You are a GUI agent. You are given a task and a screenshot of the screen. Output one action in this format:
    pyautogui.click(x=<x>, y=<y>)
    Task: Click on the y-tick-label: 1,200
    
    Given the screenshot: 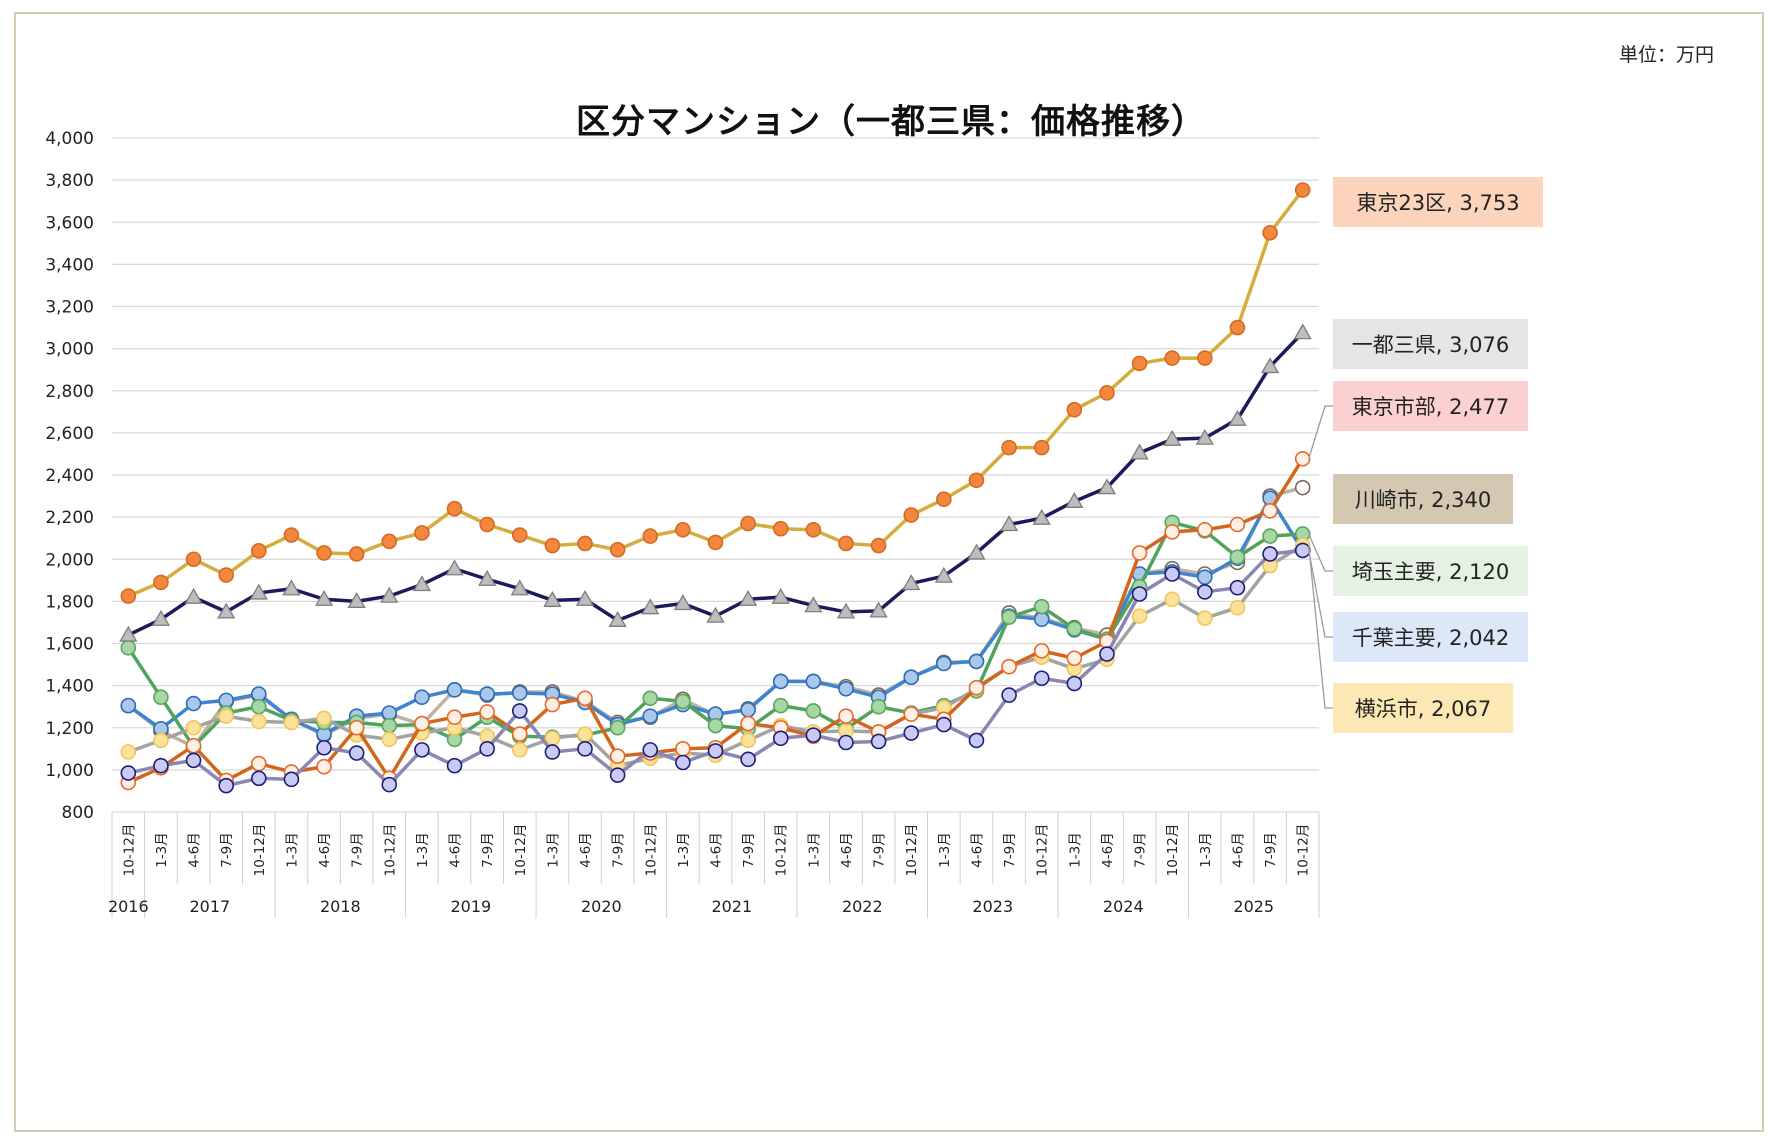 What is the action you would take?
    pyautogui.click(x=69, y=729)
    